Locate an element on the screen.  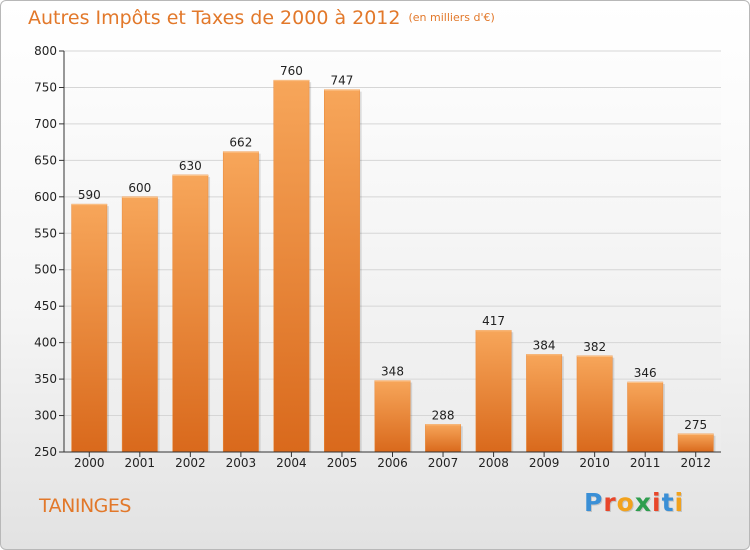
data-label: 348 is located at coordinates (392, 372).